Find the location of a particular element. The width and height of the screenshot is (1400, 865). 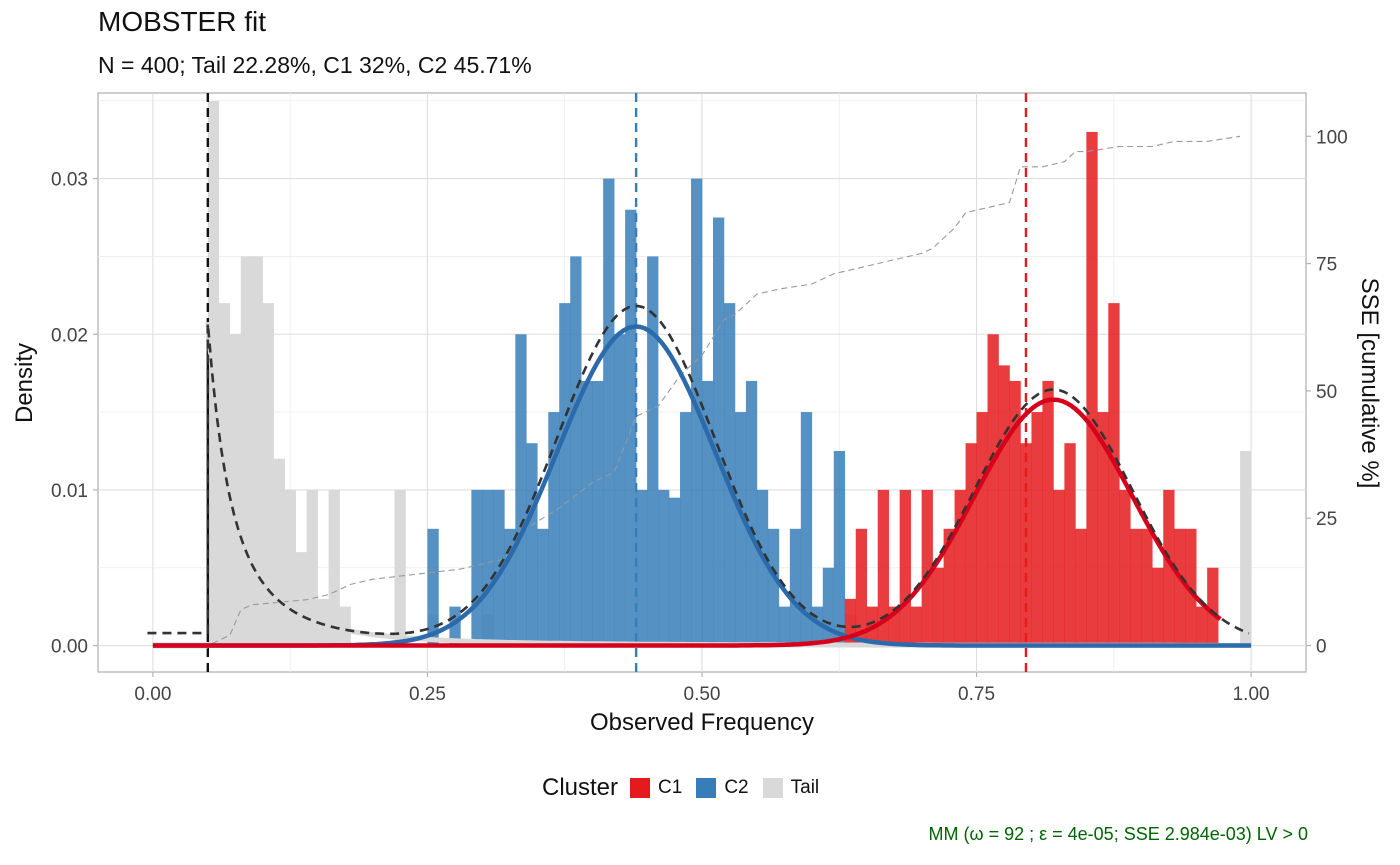

legend-title: Cluster is located at coordinates (580, 787).